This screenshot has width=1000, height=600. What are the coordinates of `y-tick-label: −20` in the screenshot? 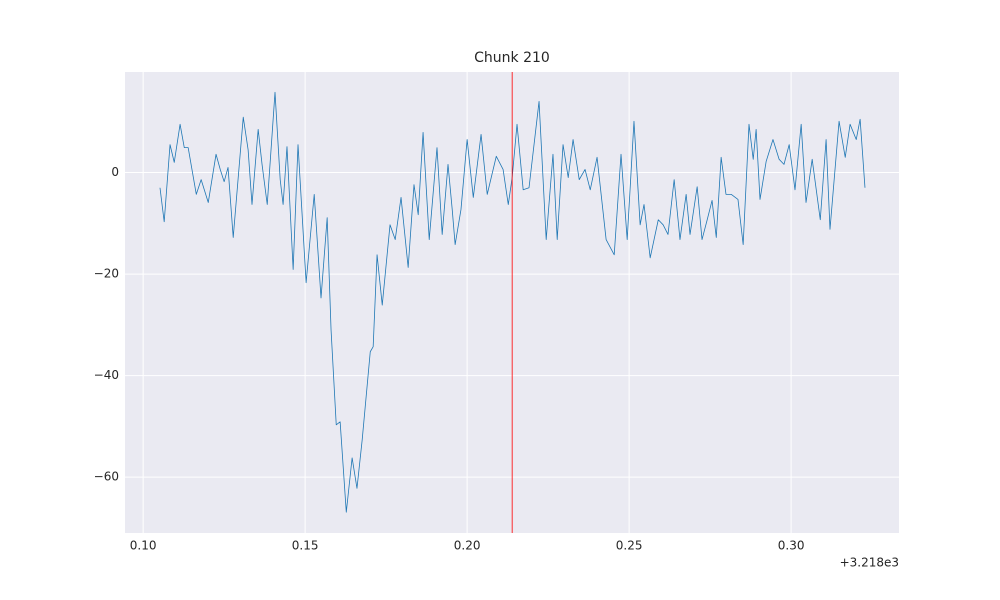 It's located at (106, 274).